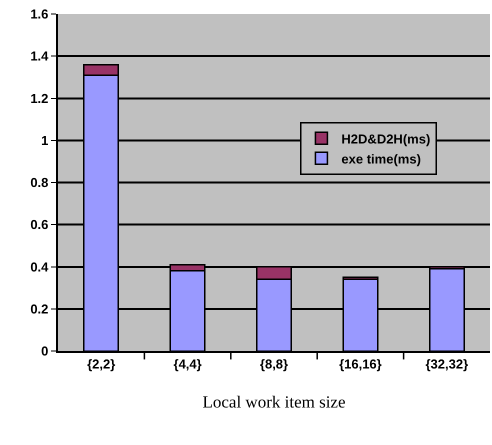 Image resolution: width=492 pixels, height=445 pixels. I want to click on x-tick-label: {32,32}, so click(446, 364).